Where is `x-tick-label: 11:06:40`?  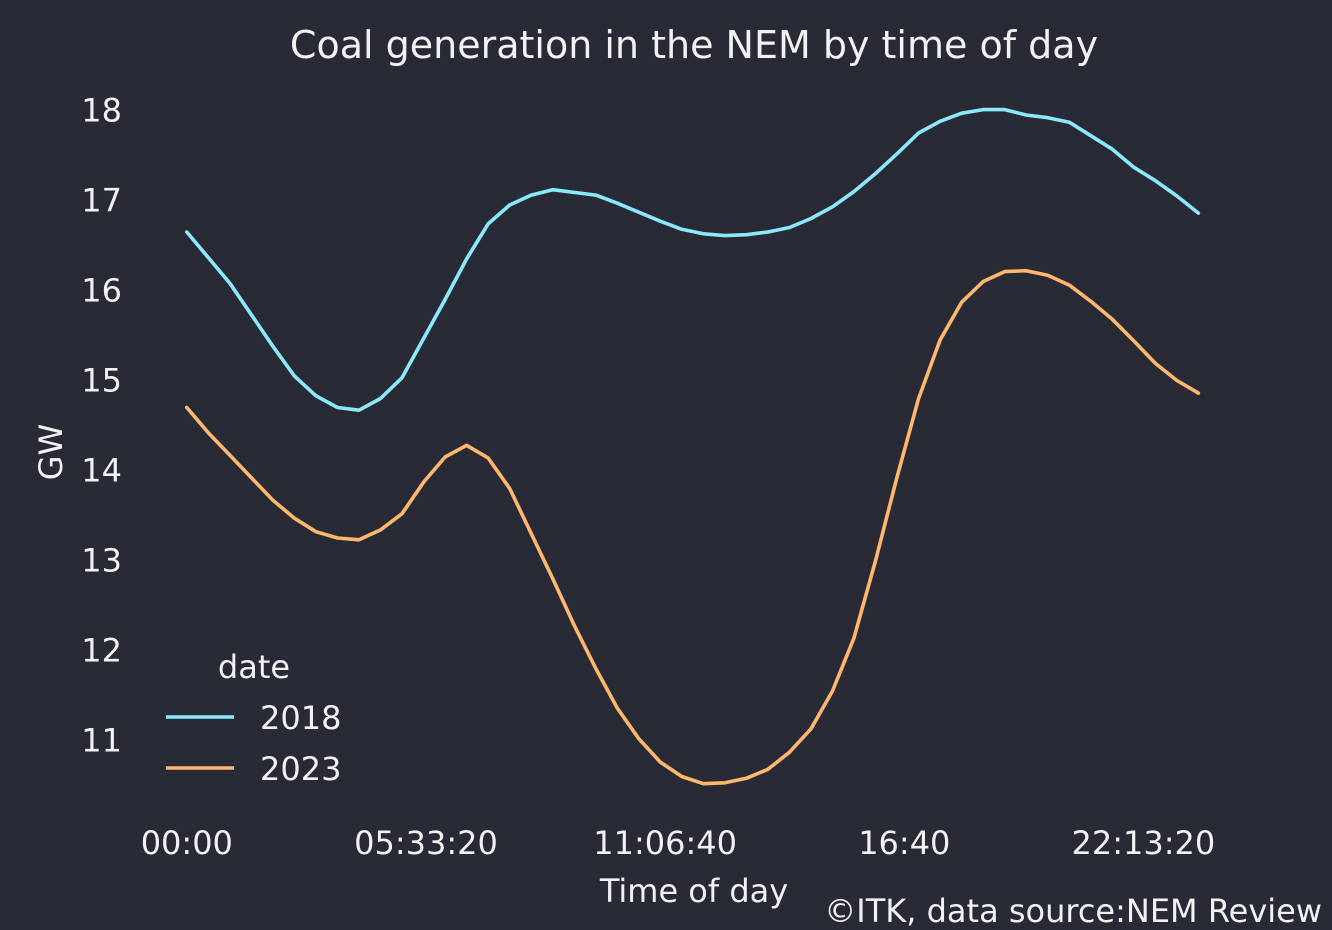 x-tick-label: 11:06:40 is located at coordinates (665, 843).